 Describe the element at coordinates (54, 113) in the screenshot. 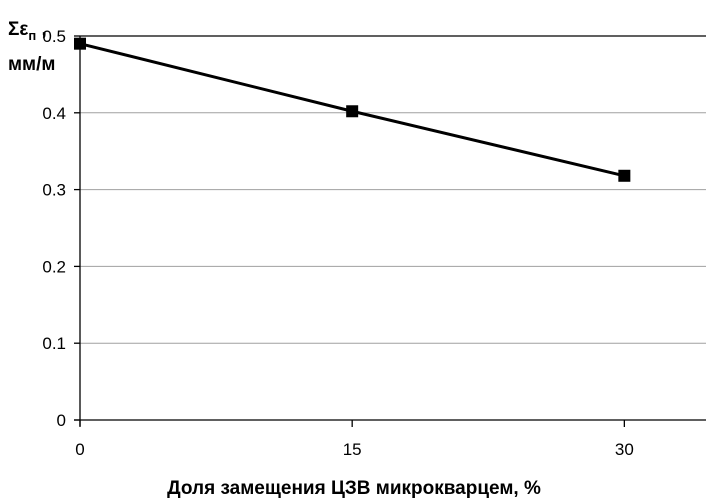

I see `y-tick-label: 0.4` at that location.